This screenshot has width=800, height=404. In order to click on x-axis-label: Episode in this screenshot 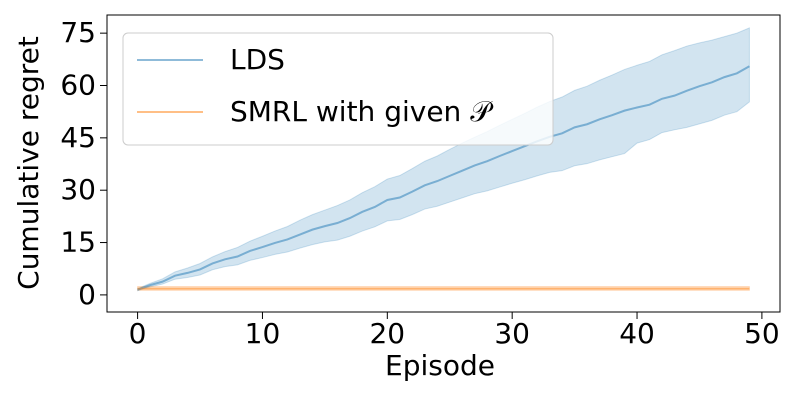, I will do `click(440, 365)`.